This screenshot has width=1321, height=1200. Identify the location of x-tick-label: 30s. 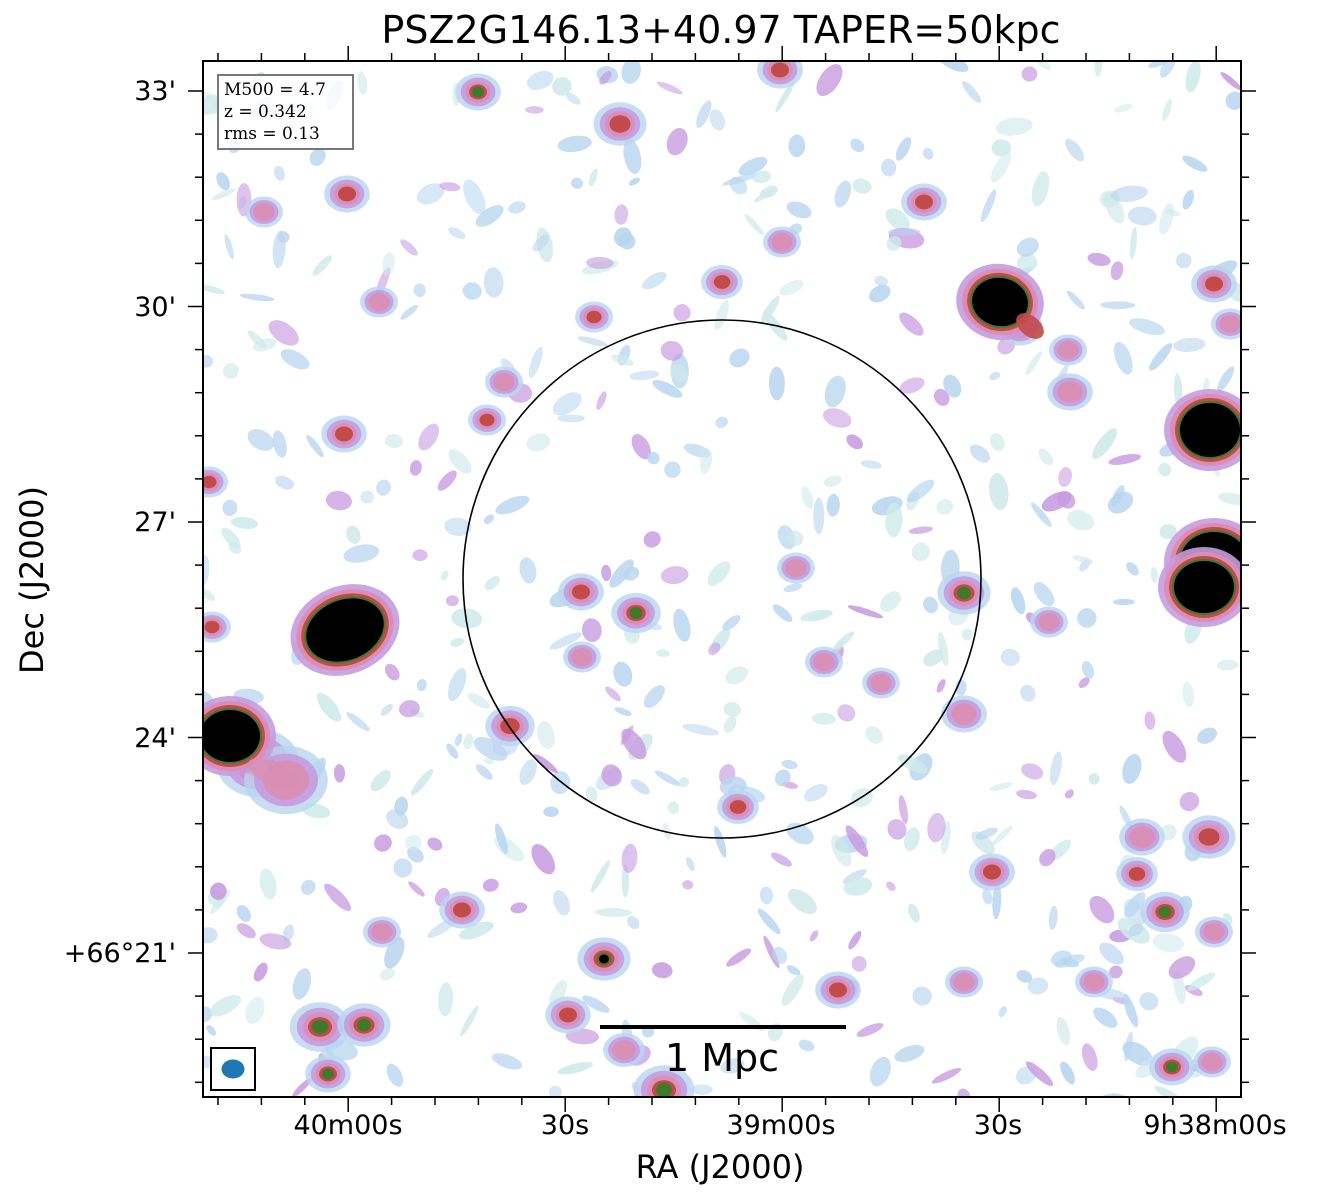
(998, 1125).